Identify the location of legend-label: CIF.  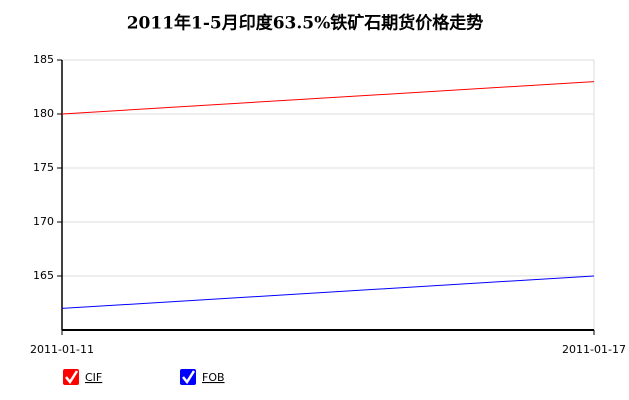
(93, 377).